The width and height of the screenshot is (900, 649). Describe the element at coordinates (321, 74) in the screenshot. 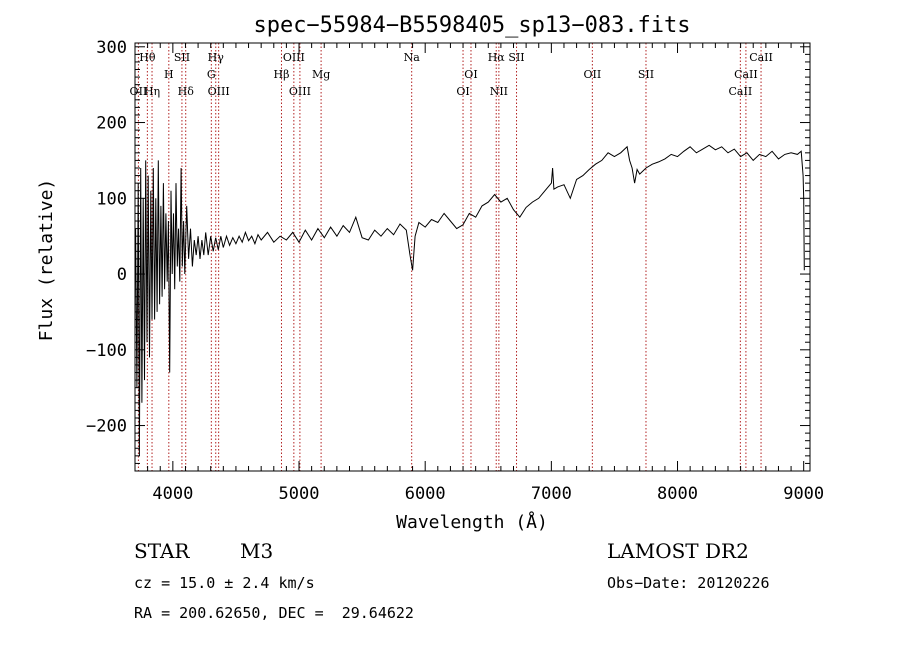

I see `spectral-line-label: Mg` at that location.